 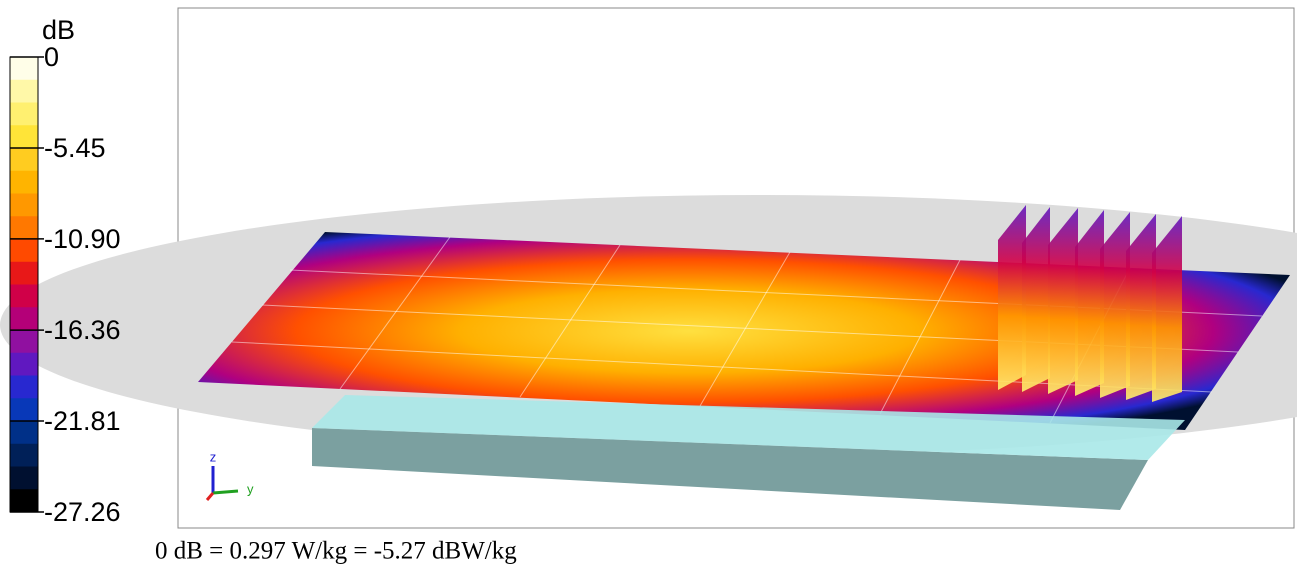 I want to click on colorbar-tick-label: -16.36, so click(x=82, y=330).